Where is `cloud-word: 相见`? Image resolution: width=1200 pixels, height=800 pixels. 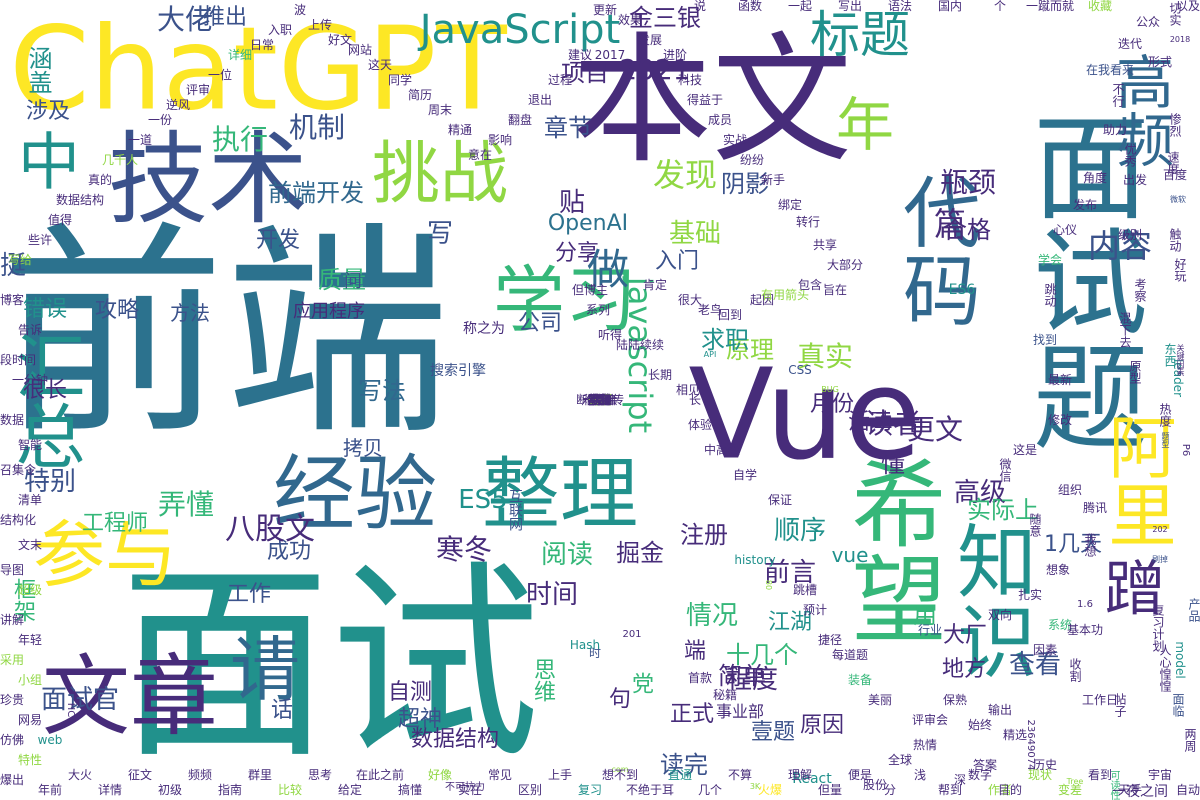
cloud-word: 相见 is located at coordinates (688, 390).